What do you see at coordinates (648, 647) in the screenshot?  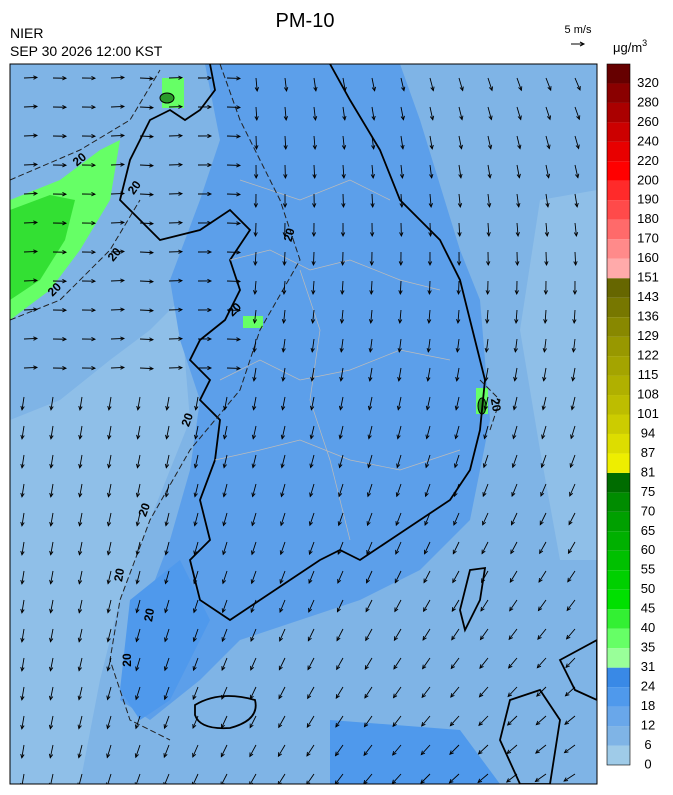 I see `colorbar-tick-label: 35` at bounding box center [648, 647].